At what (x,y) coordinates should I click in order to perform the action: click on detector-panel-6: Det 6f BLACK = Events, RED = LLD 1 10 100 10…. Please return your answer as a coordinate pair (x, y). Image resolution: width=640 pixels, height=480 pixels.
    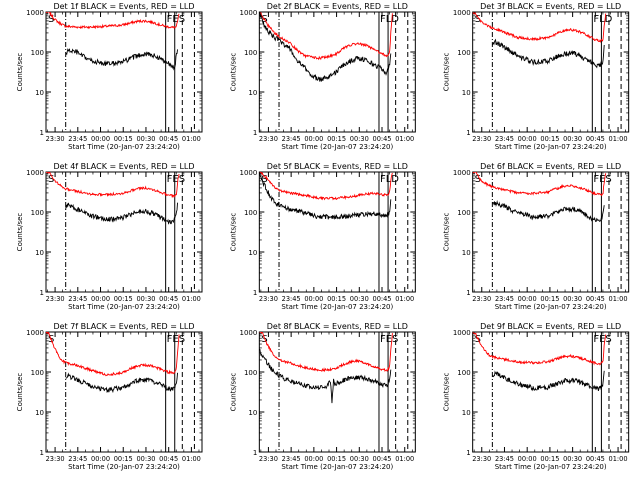
    Looking at the image, I should click on (536, 236).